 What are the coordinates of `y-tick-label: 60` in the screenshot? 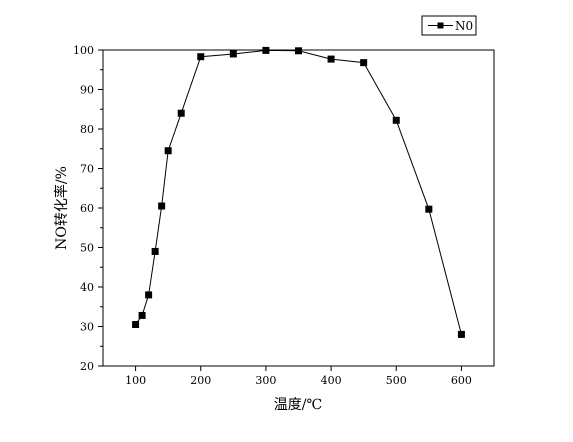 It's located at (87, 208).